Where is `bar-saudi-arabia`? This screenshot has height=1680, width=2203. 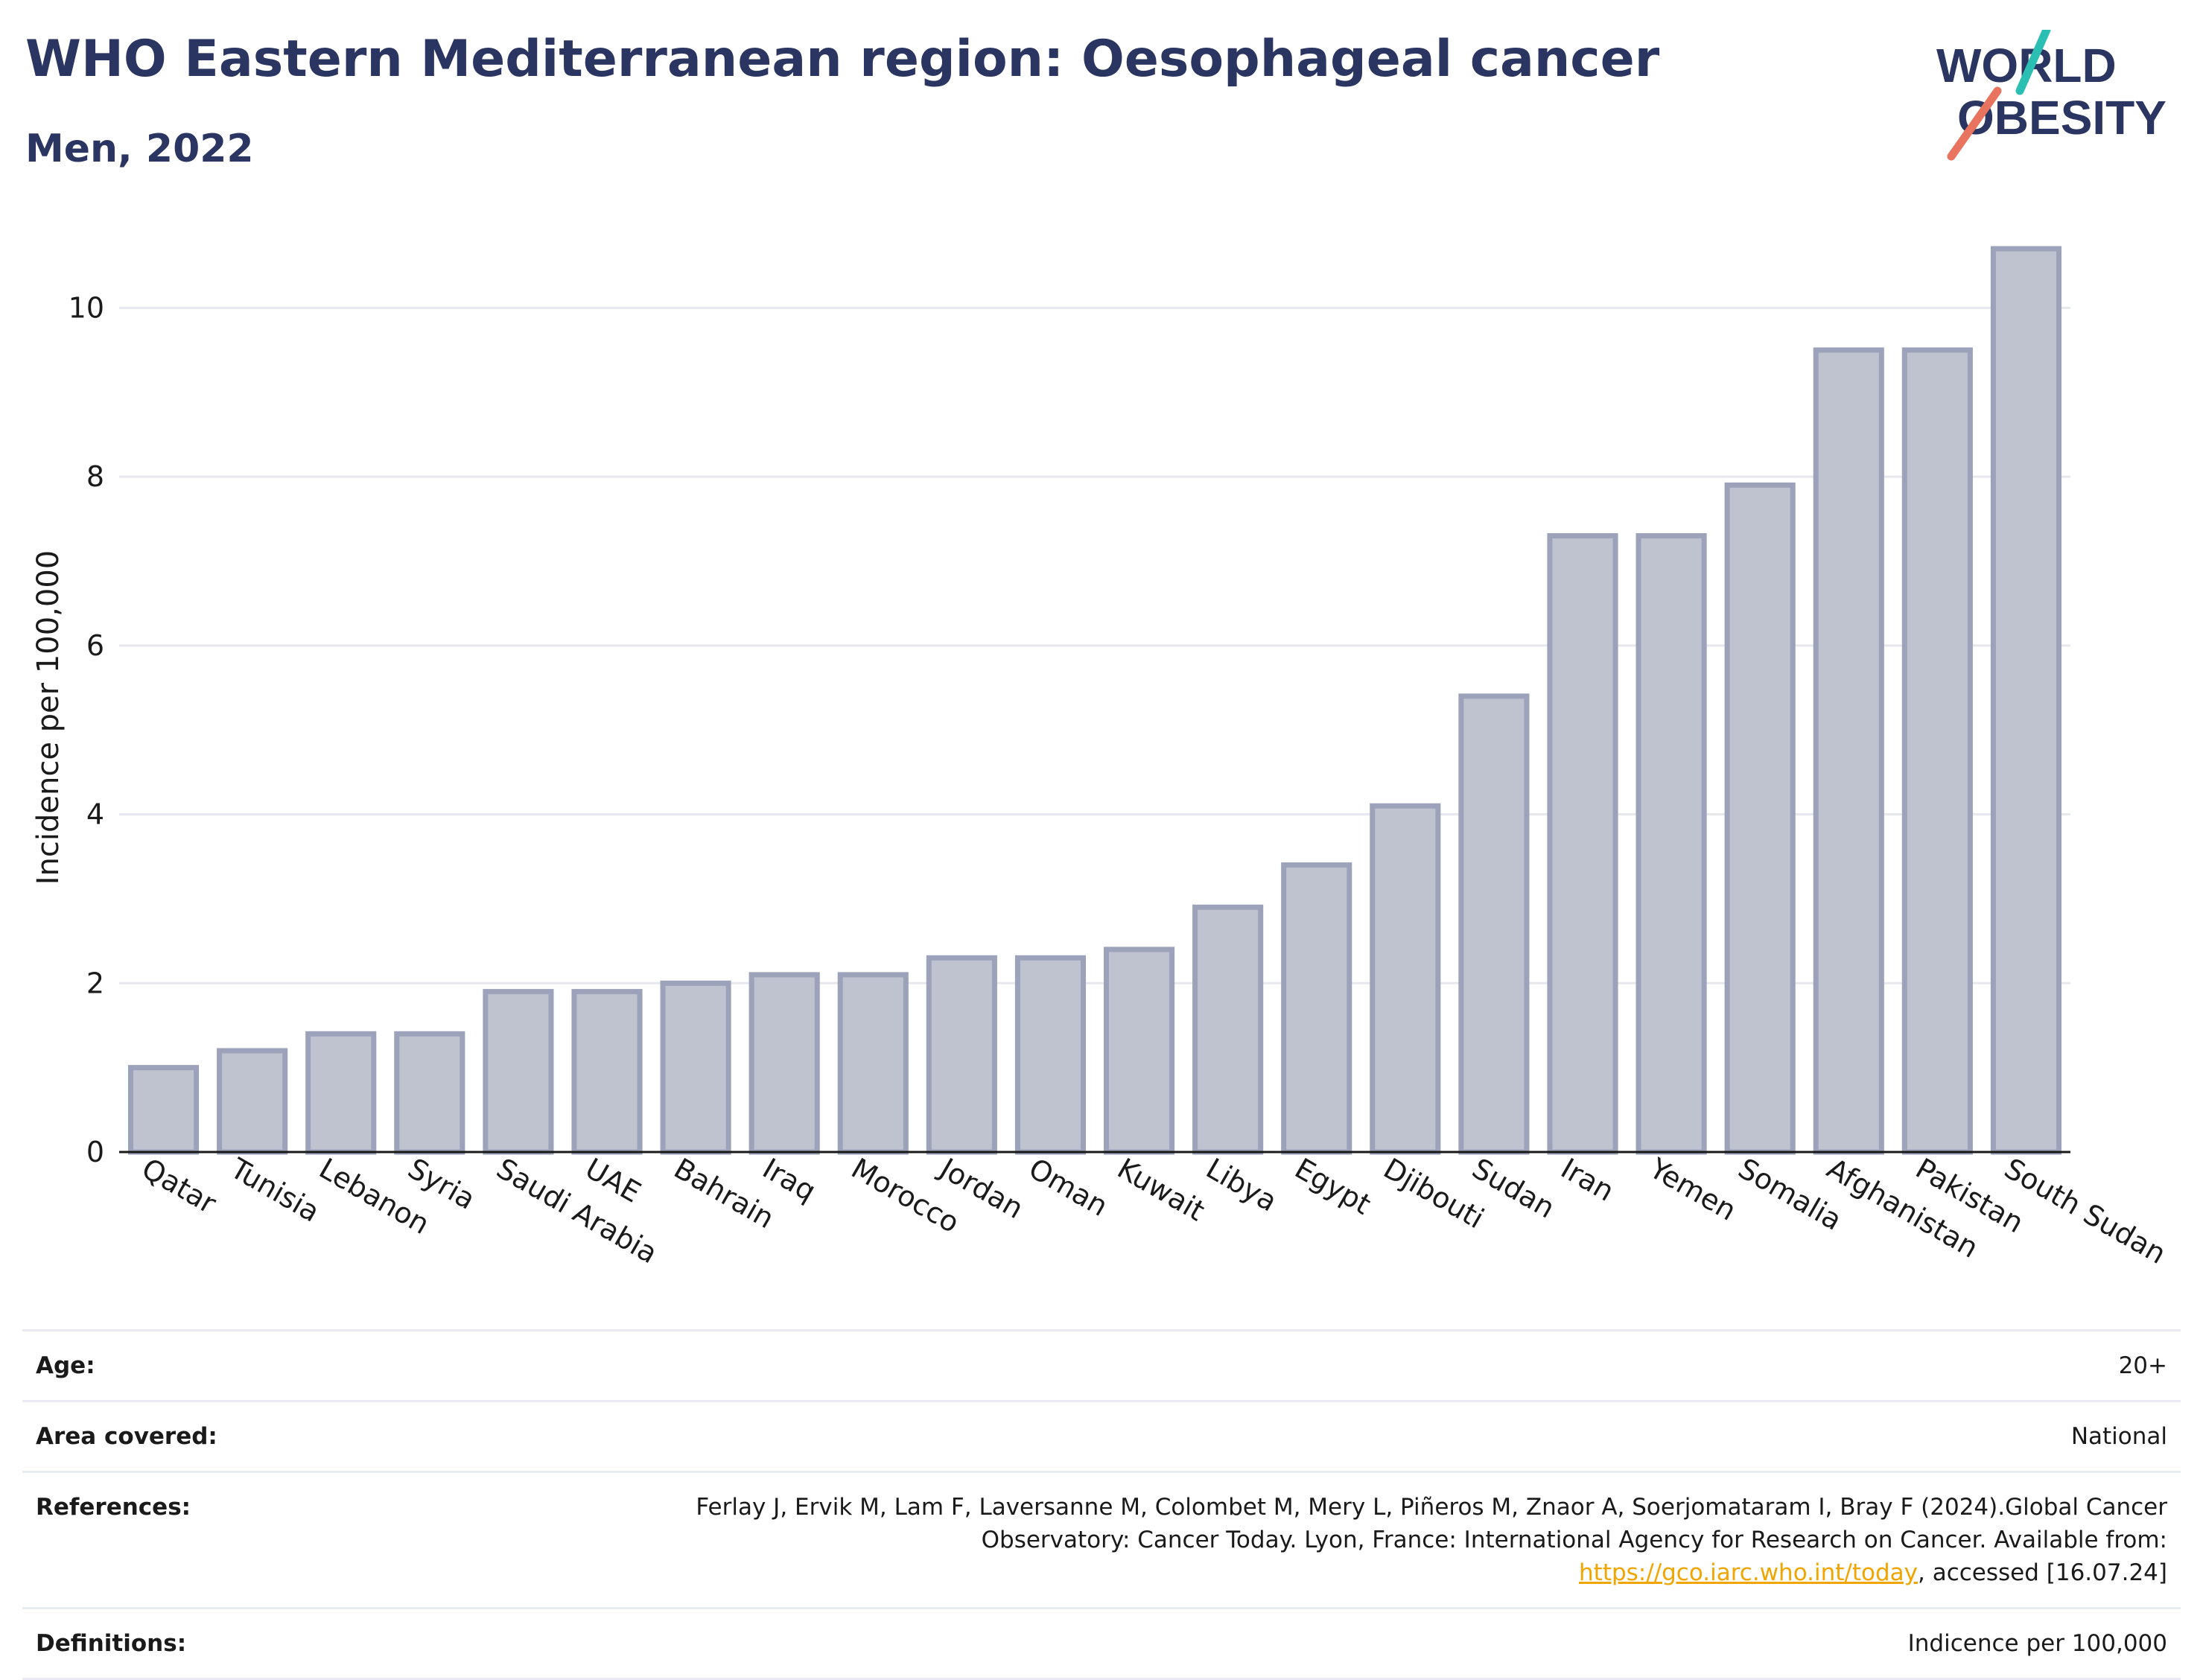 bar-saudi-arabia is located at coordinates (518, 1072).